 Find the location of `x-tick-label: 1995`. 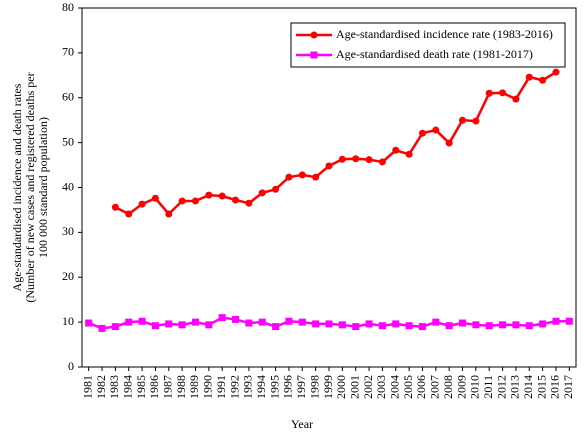

x-tick-label: 1995 is located at coordinates (274, 387).